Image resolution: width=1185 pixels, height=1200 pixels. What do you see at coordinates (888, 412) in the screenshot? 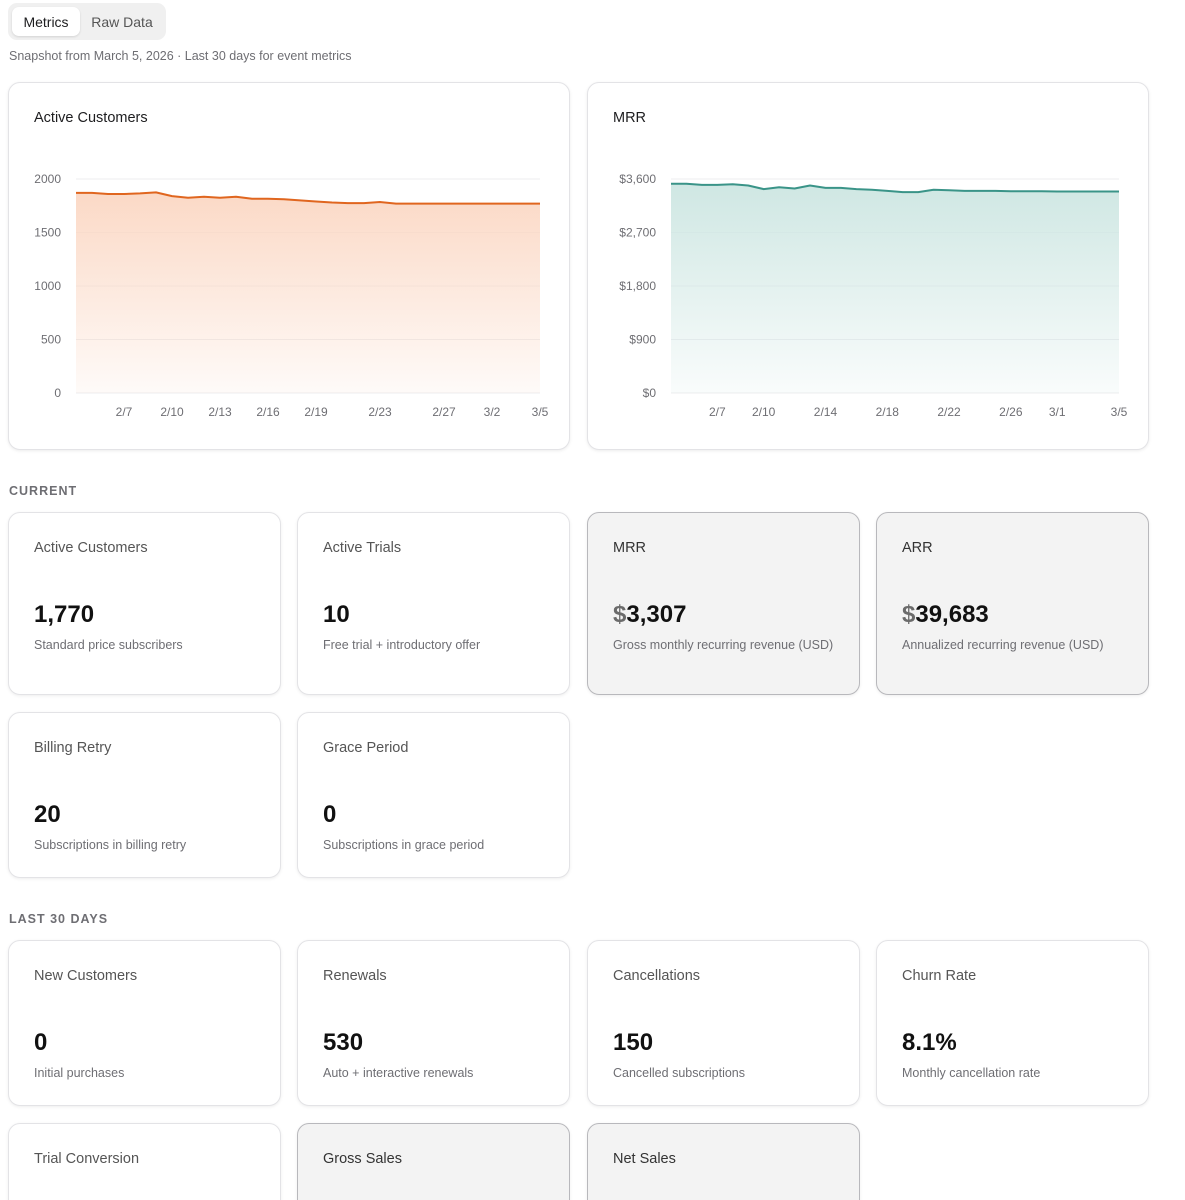
I see `x-tick-label: 2/18` at bounding box center [888, 412].